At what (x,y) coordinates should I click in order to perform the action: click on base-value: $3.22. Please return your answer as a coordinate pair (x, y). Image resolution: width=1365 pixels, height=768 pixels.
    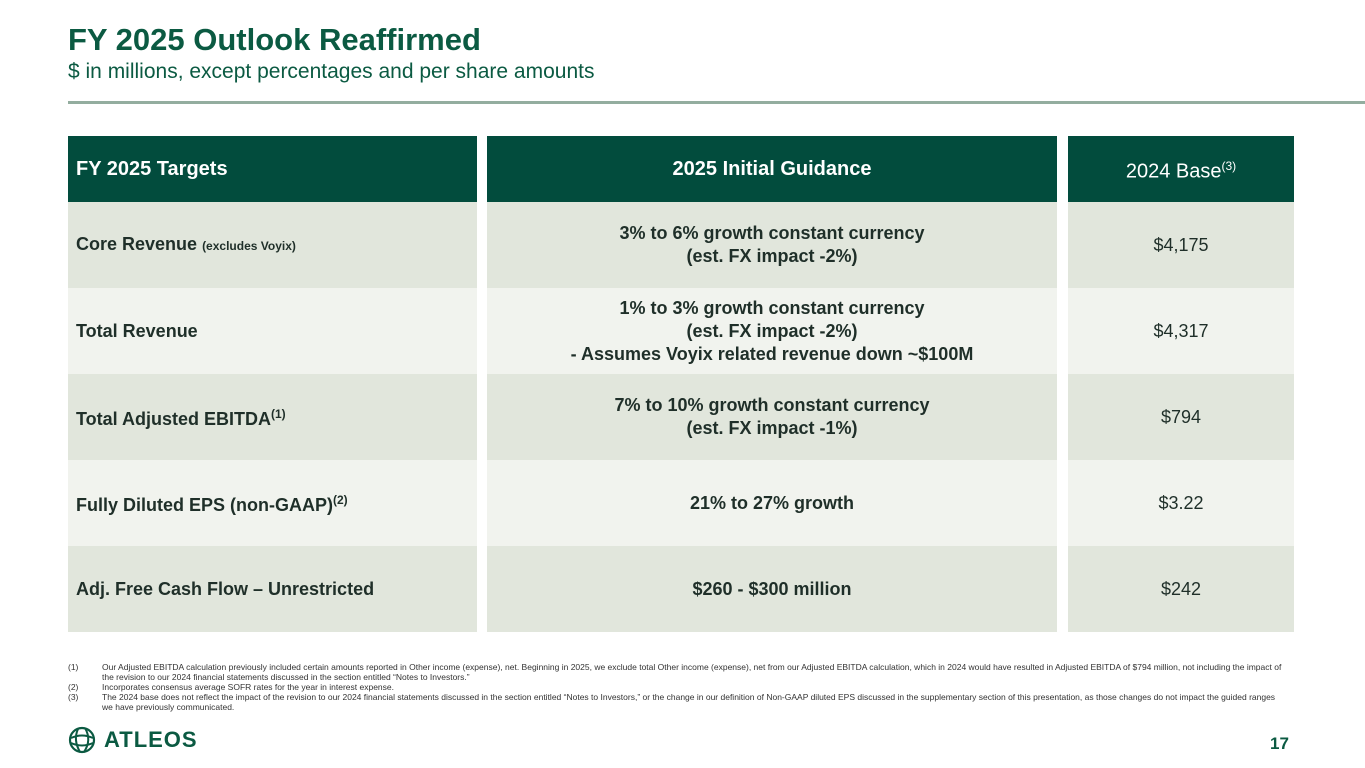
    Looking at the image, I should click on (1181, 502).